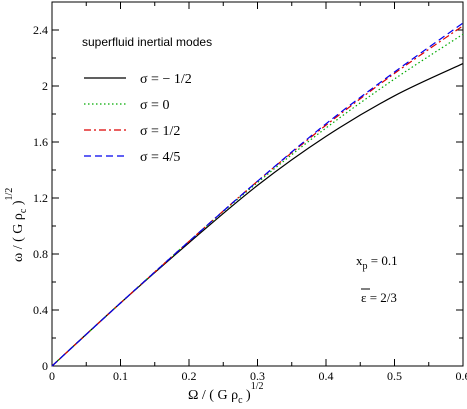 The height and width of the screenshot is (409, 467). What do you see at coordinates (138, 118) in the screenshot?
I see `legend: σ = − 1/2 σ = 0 σ = 1/2 σ = 4/5` at bounding box center [138, 118].